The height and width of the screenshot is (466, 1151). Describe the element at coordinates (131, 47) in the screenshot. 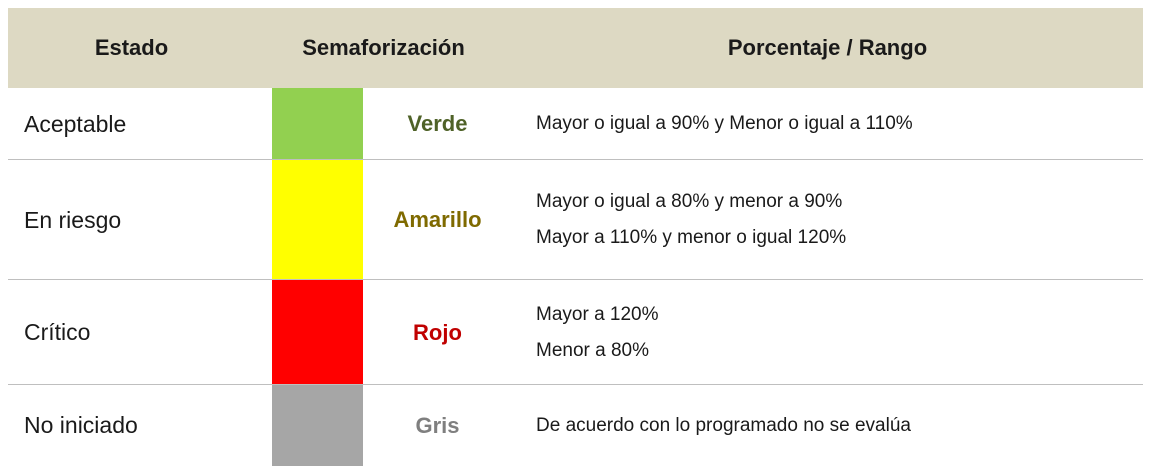

I see `header-cell: Estado` at that location.